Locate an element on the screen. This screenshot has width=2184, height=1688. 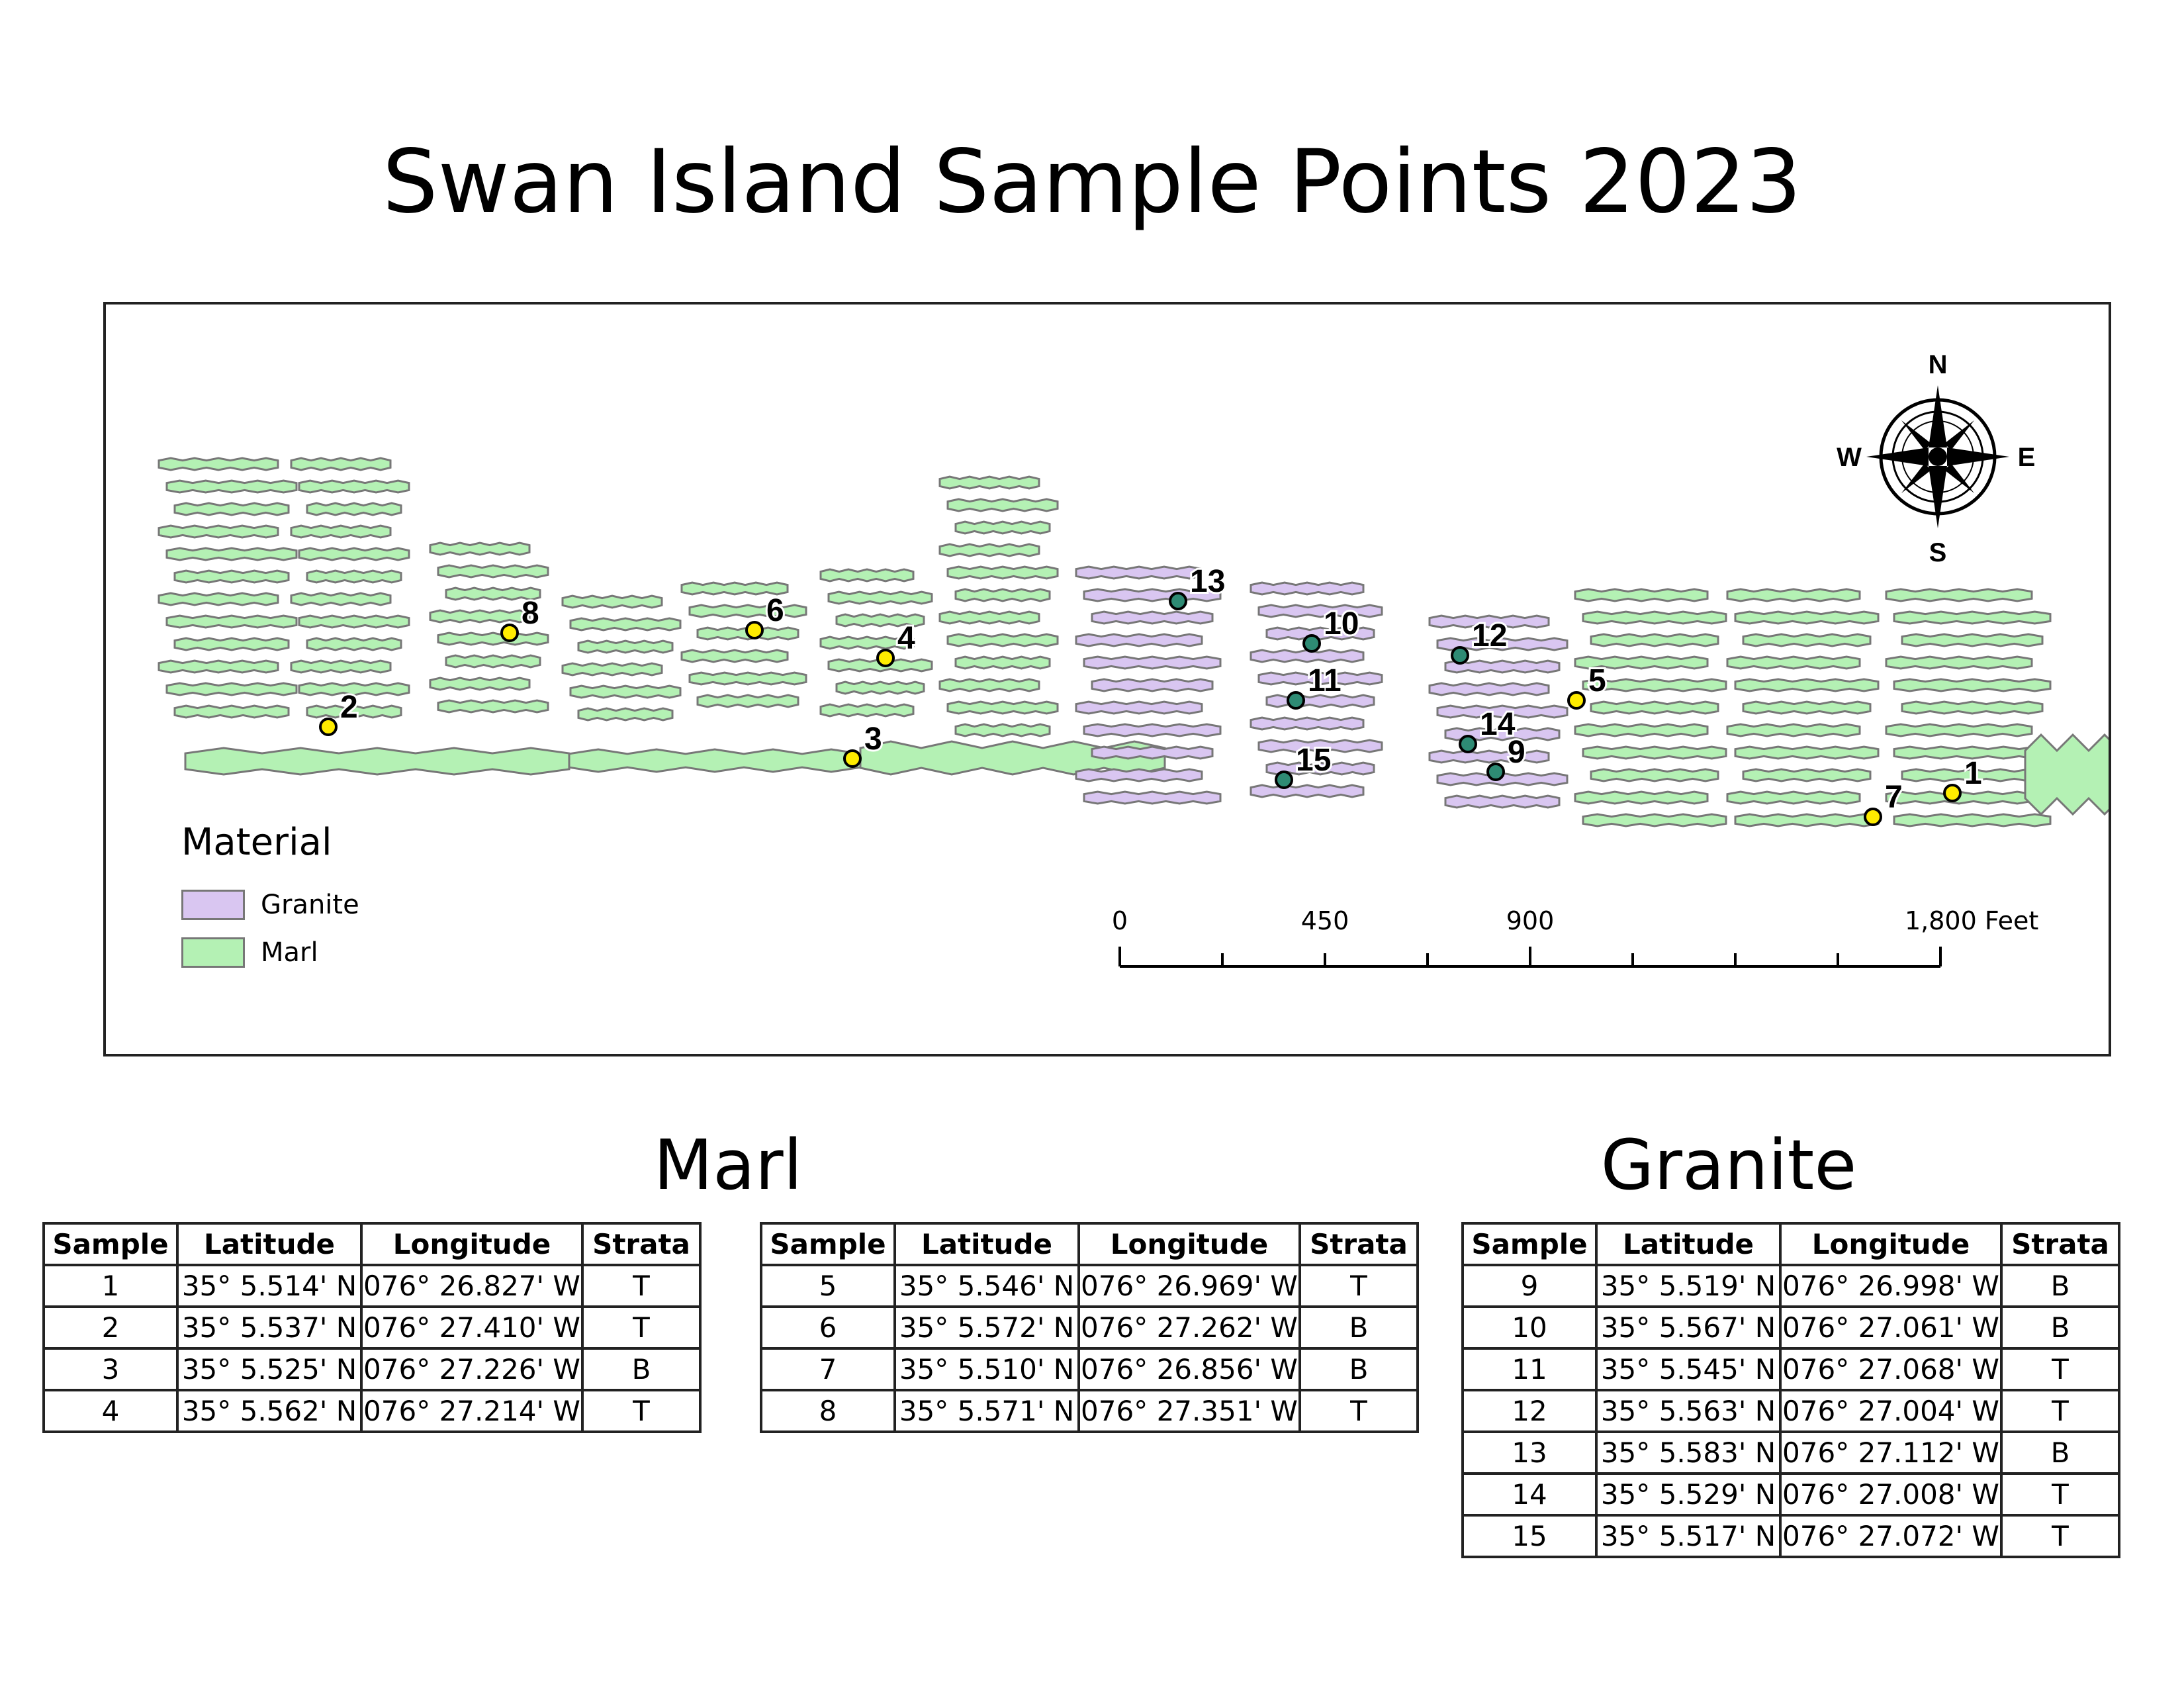
sample-point-label: 11 is located at coordinates (1325, 680).